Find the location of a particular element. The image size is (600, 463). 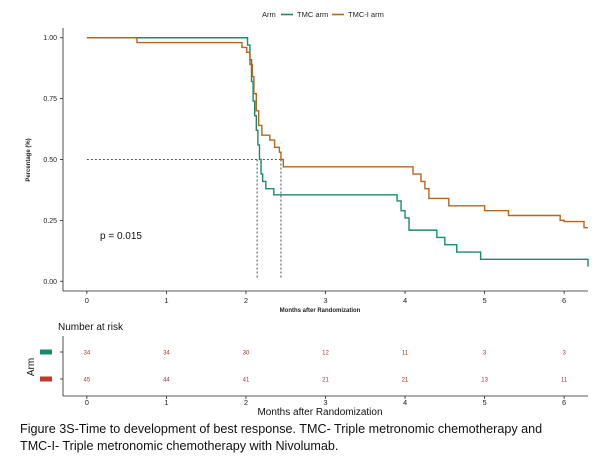

risk-count: 13 is located at coordinates (484, 381).